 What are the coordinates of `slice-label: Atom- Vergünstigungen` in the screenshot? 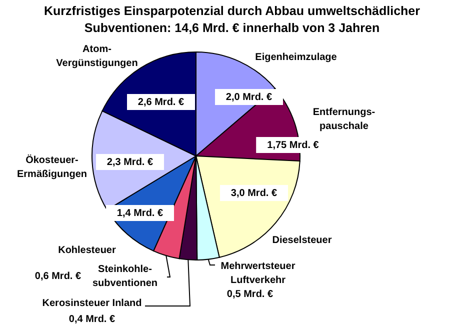 It's located at (97, 56).